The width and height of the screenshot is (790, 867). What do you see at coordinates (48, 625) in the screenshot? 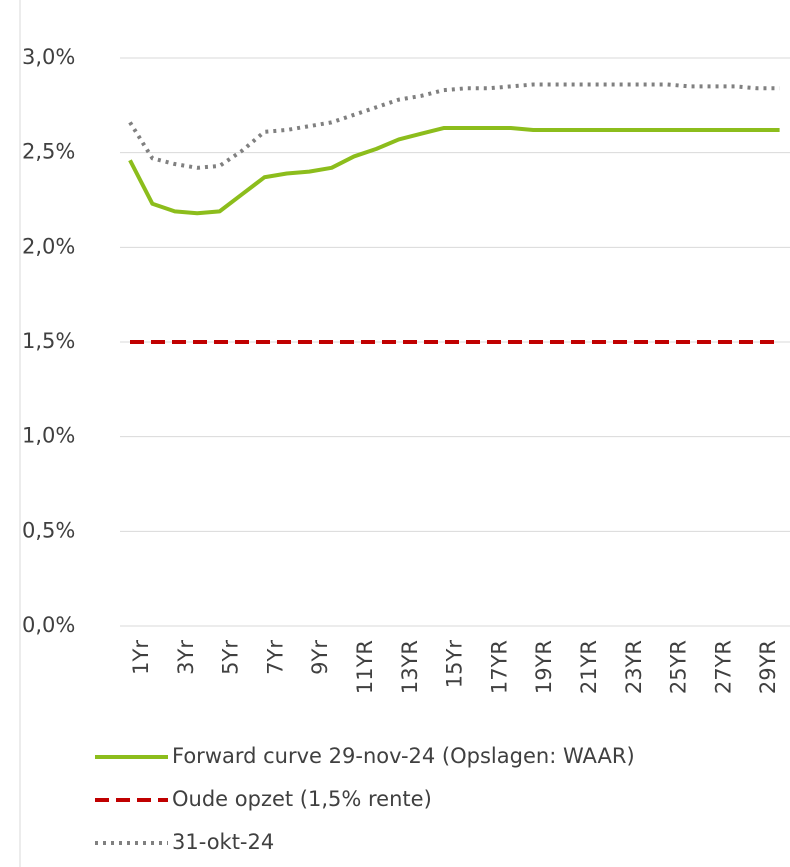
I see `y-tick-label: 0,0%` at bounding box center [48, 625].